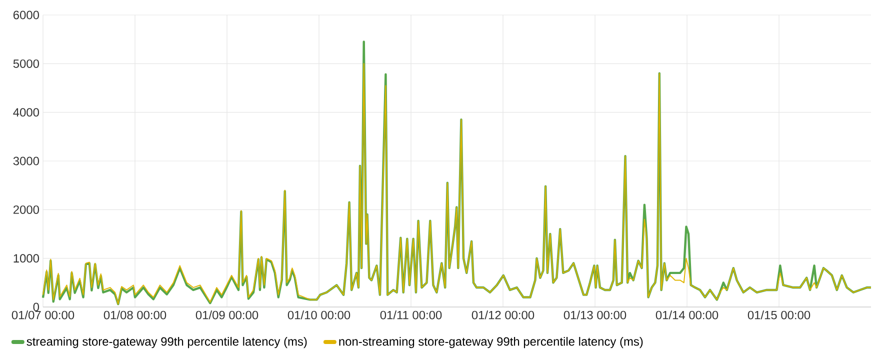 The image size is (882, 354). Describe the element at coordinates (26, 15) in the screenshot. I see `y-tick-label: 6000` at that location.